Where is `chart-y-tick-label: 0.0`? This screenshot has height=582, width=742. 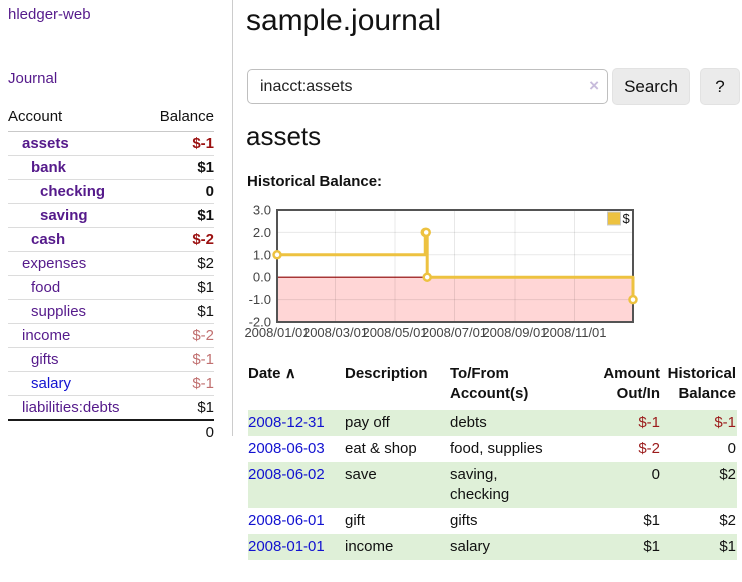 chart-y-tick-label: 0.0 is located at coordinates (262, 277).